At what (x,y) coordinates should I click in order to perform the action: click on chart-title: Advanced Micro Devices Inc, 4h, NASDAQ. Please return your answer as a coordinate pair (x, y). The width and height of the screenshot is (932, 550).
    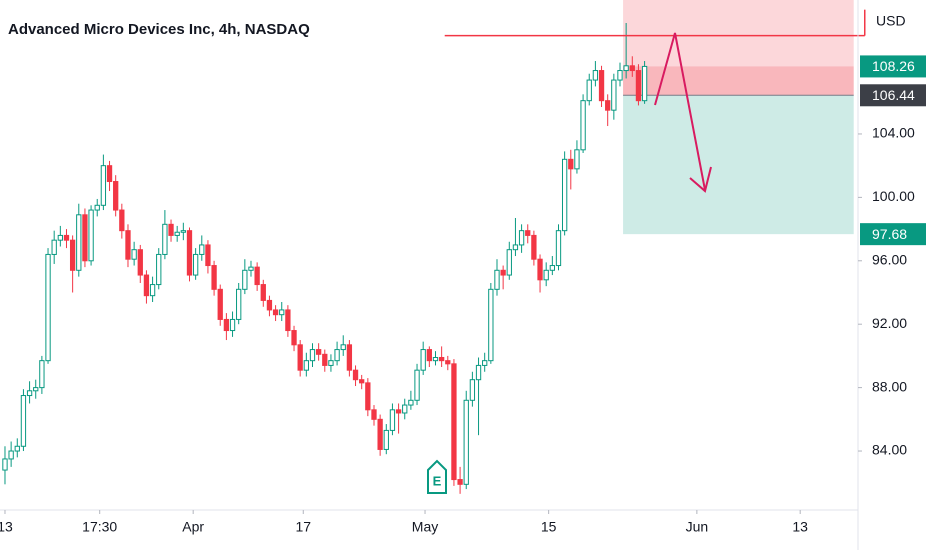
    Looking at the image, I should click on (159, 29).